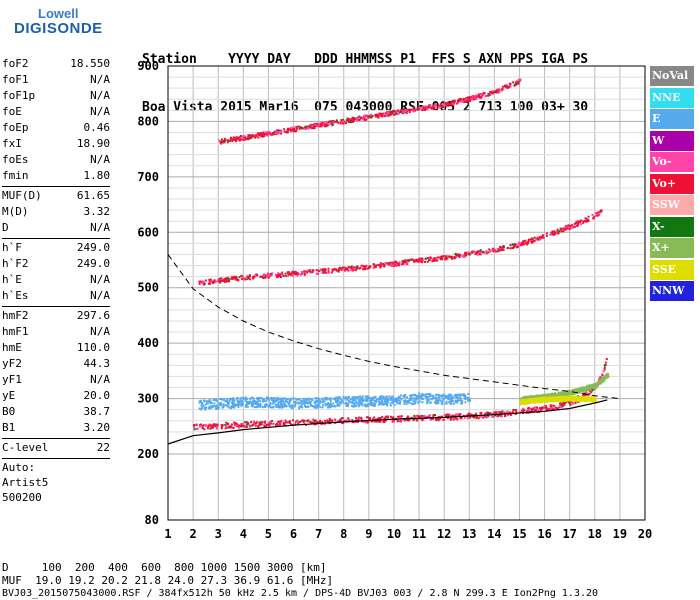 The image size is (700, 600). Describe the element at coordinates (595, 534) in the screenshot. I see `x-tick-label: 18` at that location.